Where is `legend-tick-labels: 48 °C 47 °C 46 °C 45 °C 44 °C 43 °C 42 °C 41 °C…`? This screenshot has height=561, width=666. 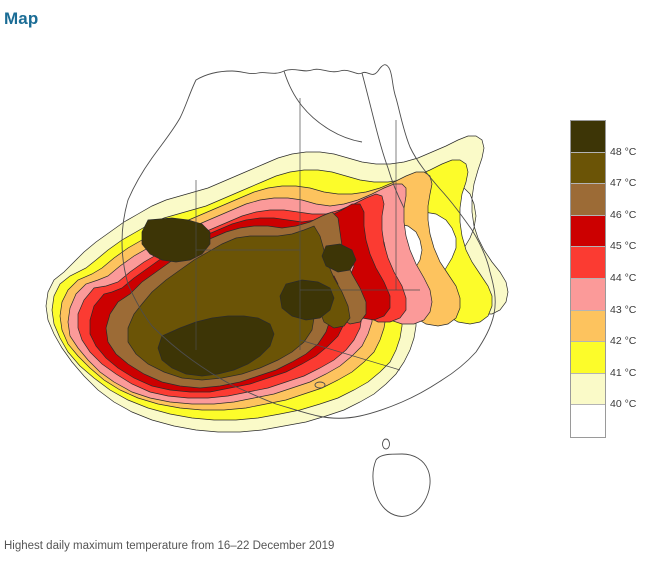
legend-tick-labels: 48 °C 47 °C 46 °C 45 °C 44 °C 43 °C 42 °C 41 °C… is located at coordinates (638, 279).